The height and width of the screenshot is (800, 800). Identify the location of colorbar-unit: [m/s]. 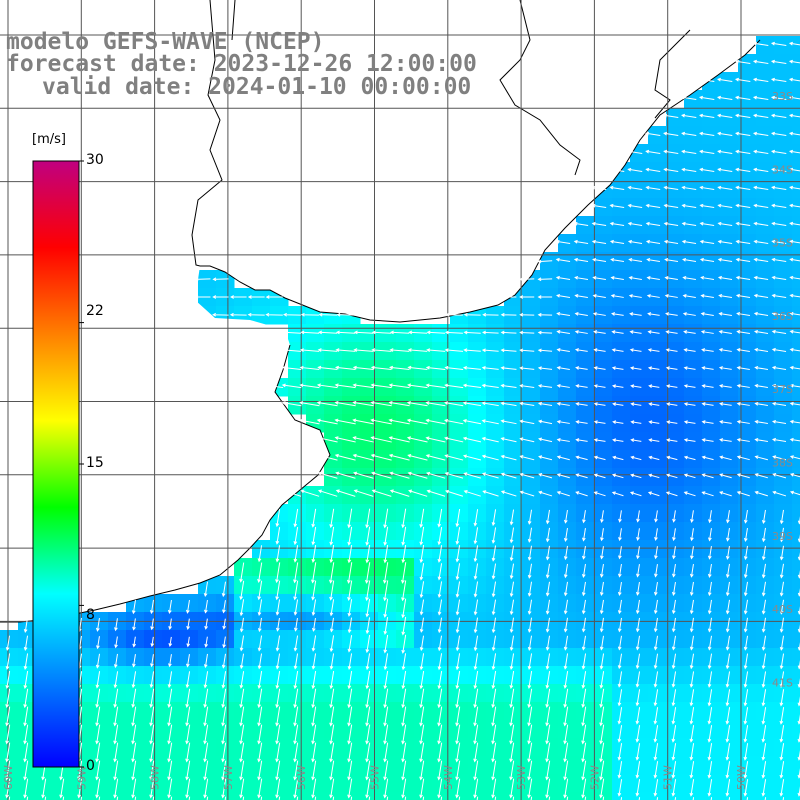
(49, 139).